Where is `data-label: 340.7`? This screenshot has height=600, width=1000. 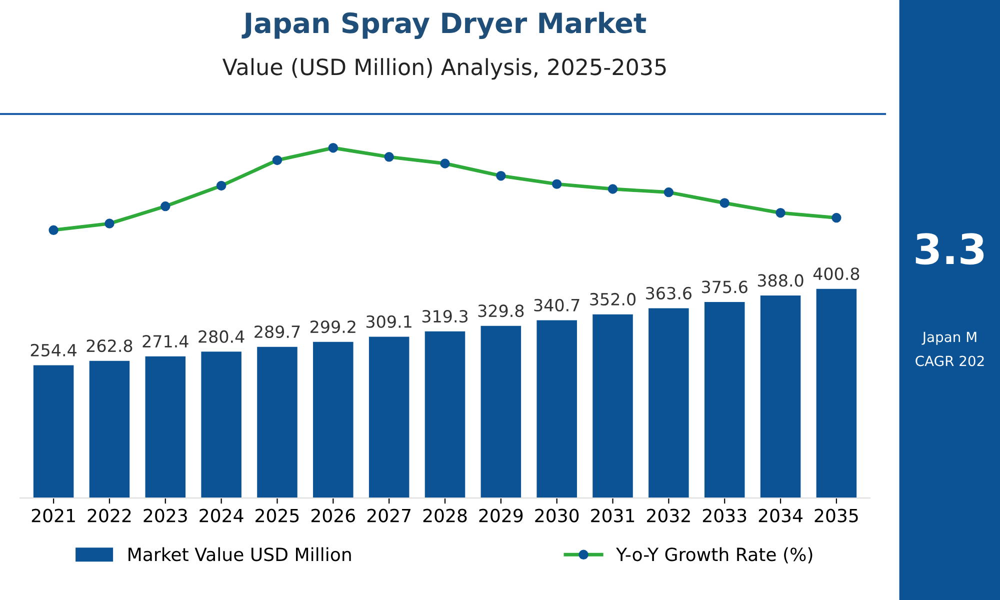
data-label: 340.7 is located at coordinates (557, 305).